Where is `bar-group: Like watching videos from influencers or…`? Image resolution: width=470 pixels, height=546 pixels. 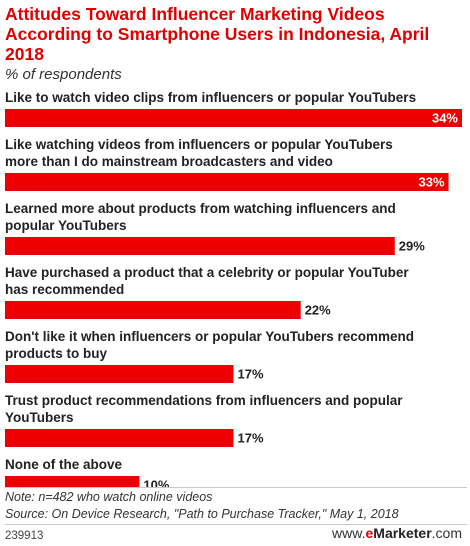 bar-group: Like watching videos from influencers or… is located at coordinates (227, 164).